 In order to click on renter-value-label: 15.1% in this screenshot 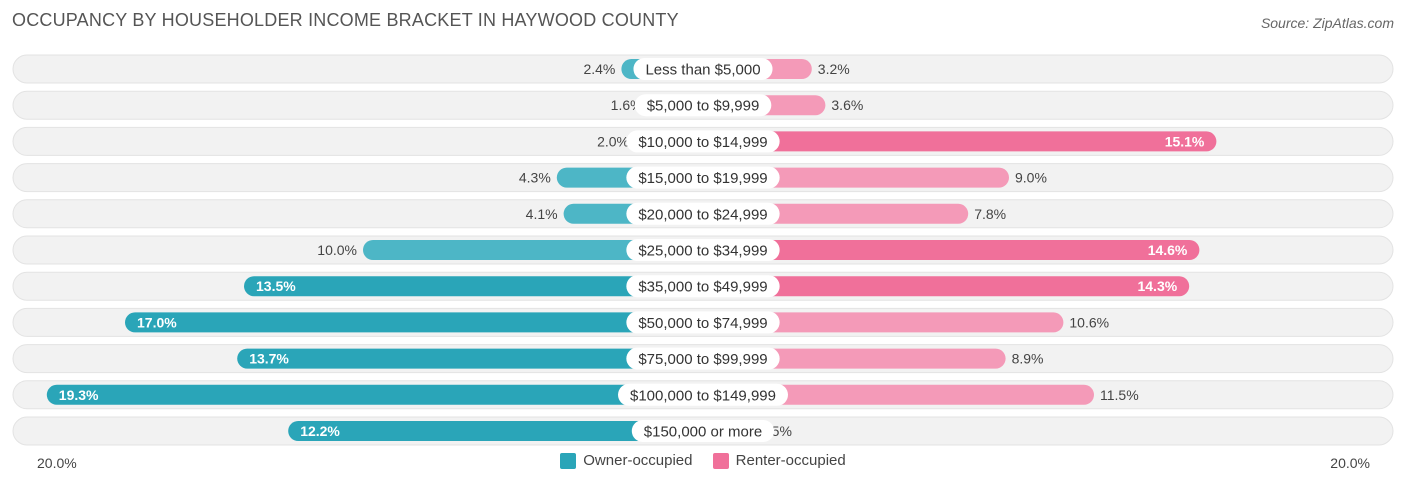, I will do `click(1185, 141)`.